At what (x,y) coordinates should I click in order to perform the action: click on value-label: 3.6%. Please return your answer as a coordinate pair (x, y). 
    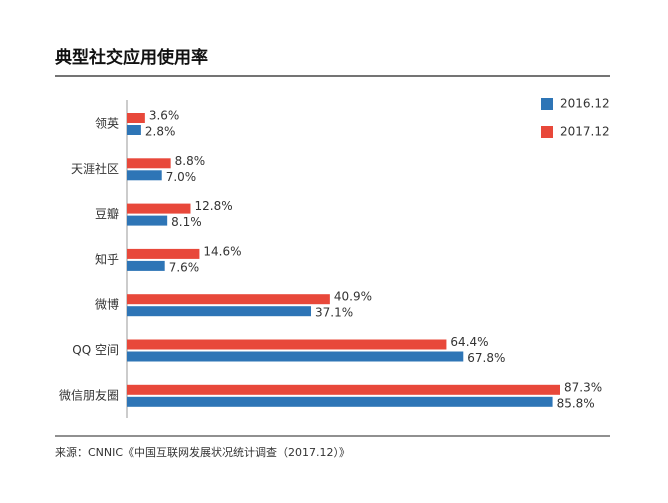
    Looking at the image, I should click on (164, 116).